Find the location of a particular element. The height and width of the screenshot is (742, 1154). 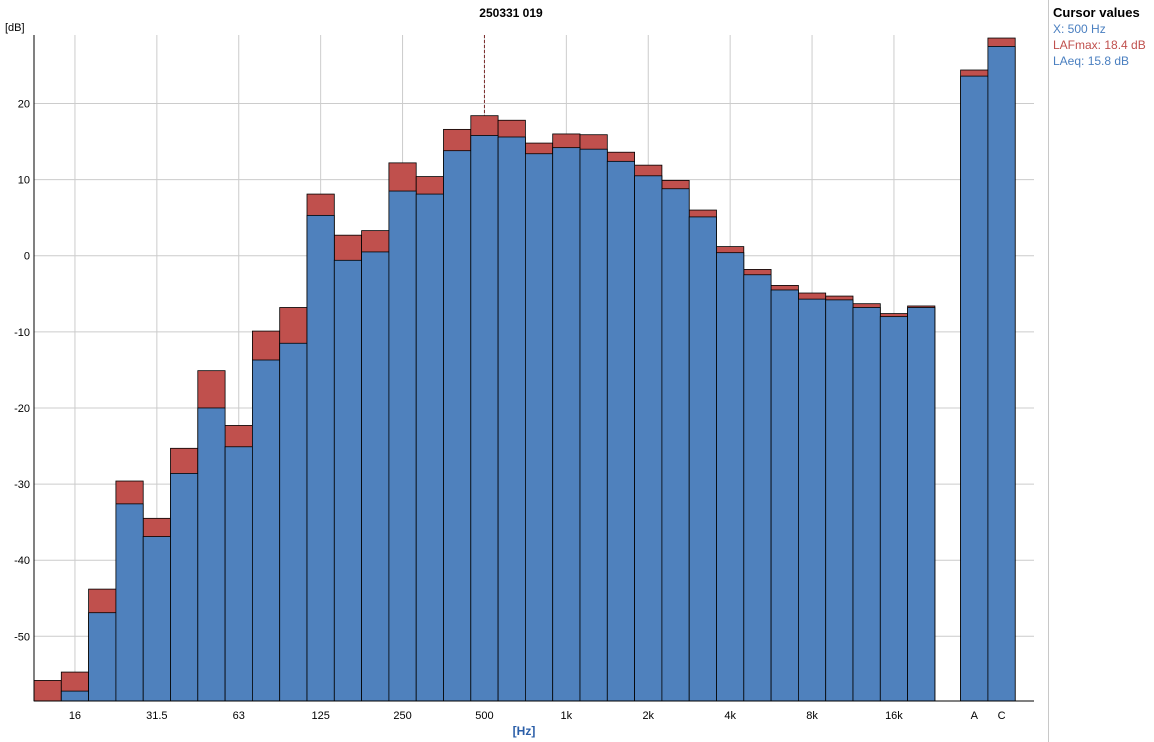

y-tick-label: 20 is located at coordinates (24, 105).